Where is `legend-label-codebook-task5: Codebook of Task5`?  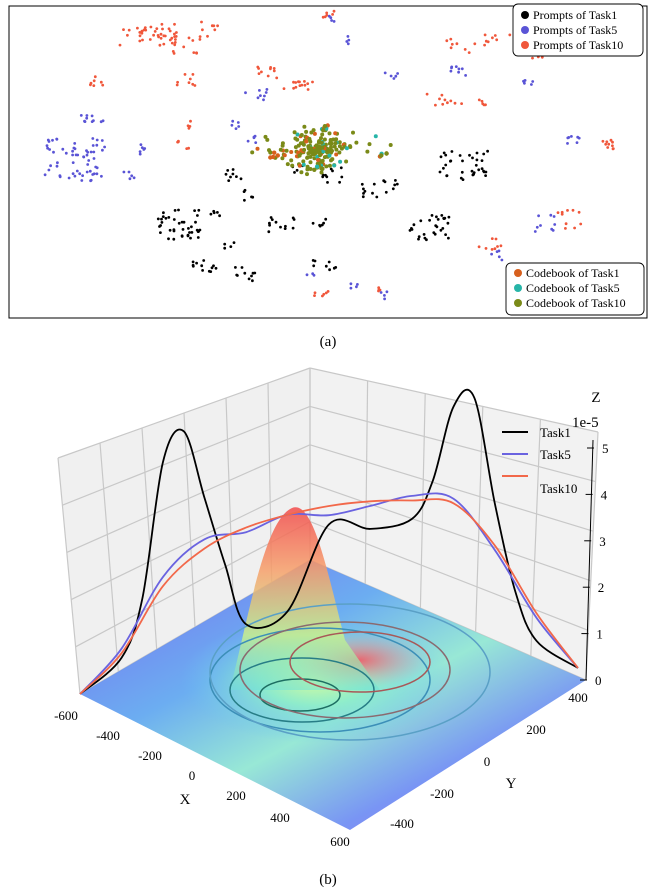 legend-label-codebook-task5: Codebook of Task5 is located at coordinates (573, 288).